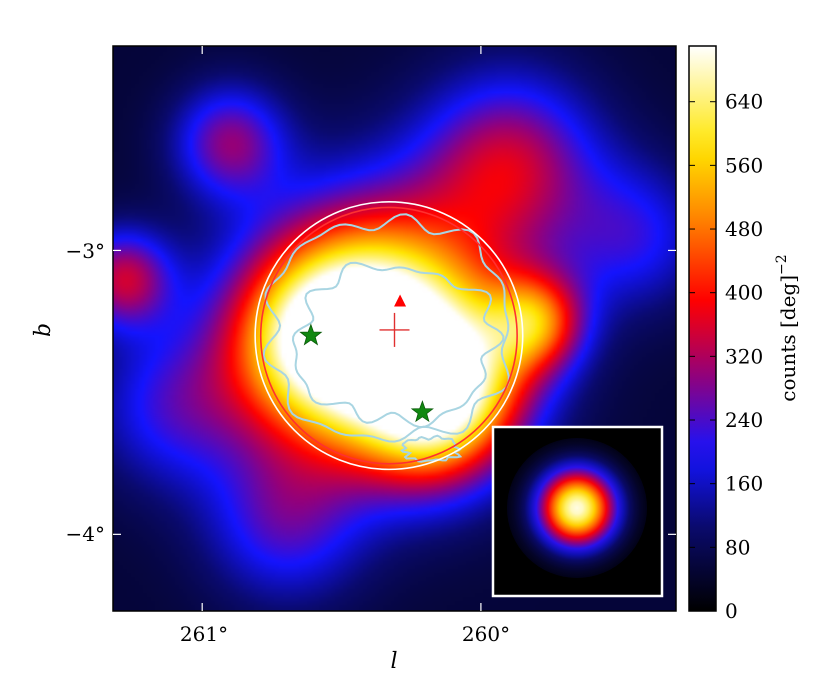 This screenshot has width=830, height=680. I want to click on colorbar-gradient, so click(702, 328).